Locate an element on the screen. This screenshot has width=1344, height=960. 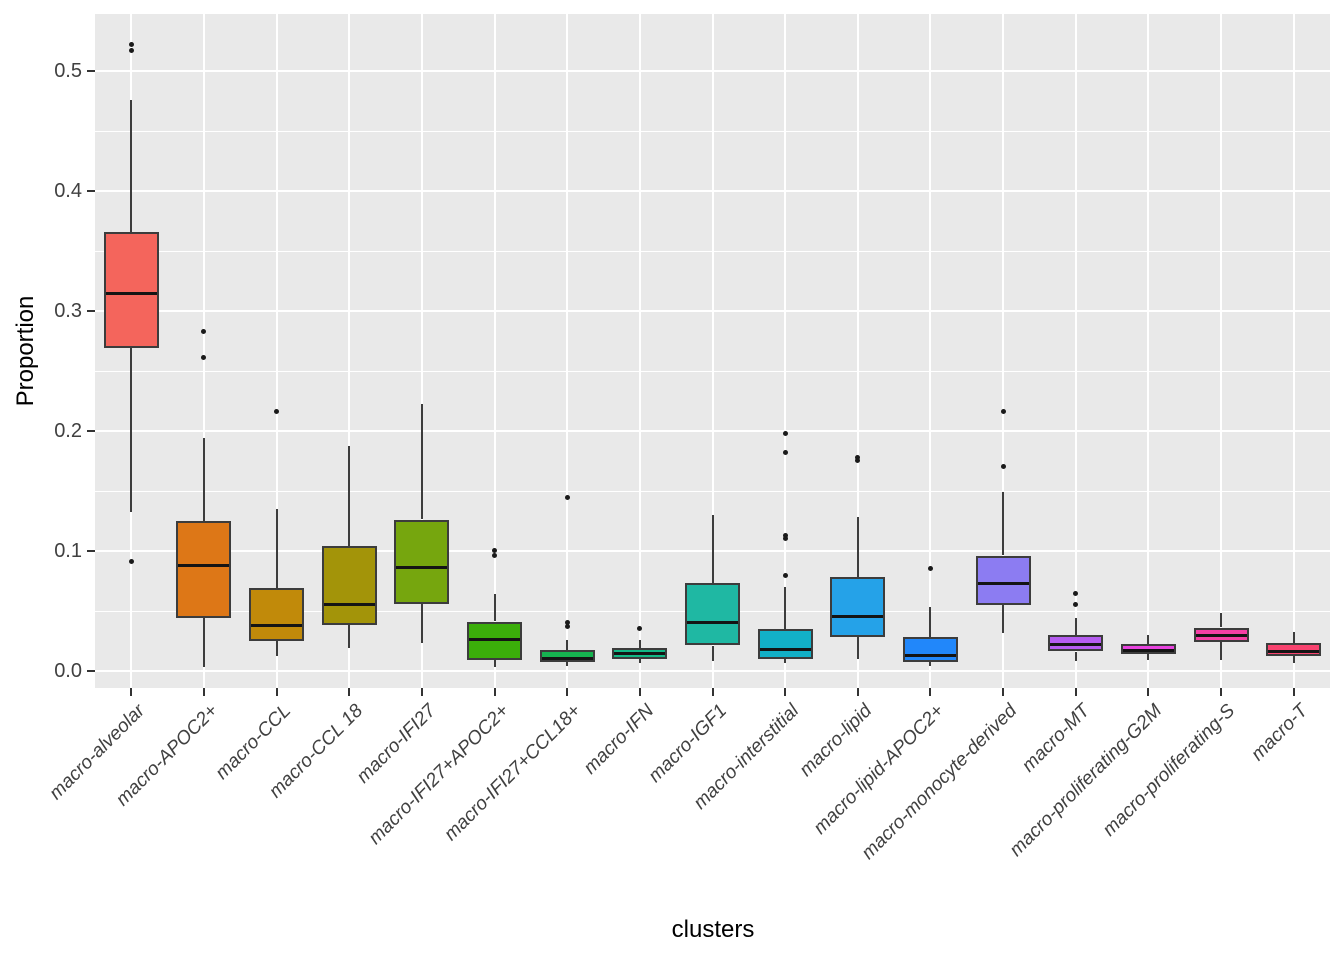
y-tick-label: 0.3 is located at coordinates (68, 310).